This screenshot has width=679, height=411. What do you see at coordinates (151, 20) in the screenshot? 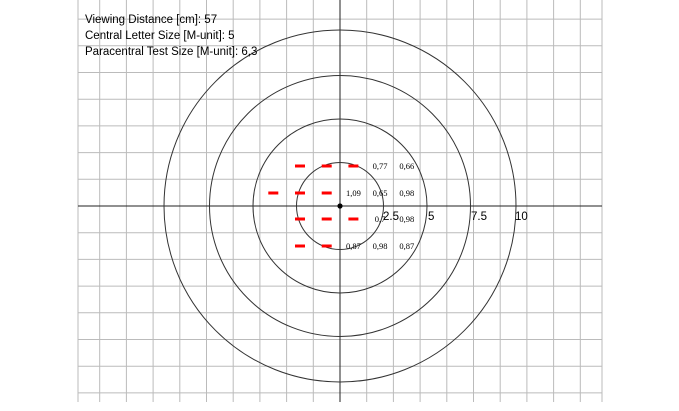
I see `viewing-distance-label: Viewing Distance [cm]: 57` at bounding box center [151, 20].